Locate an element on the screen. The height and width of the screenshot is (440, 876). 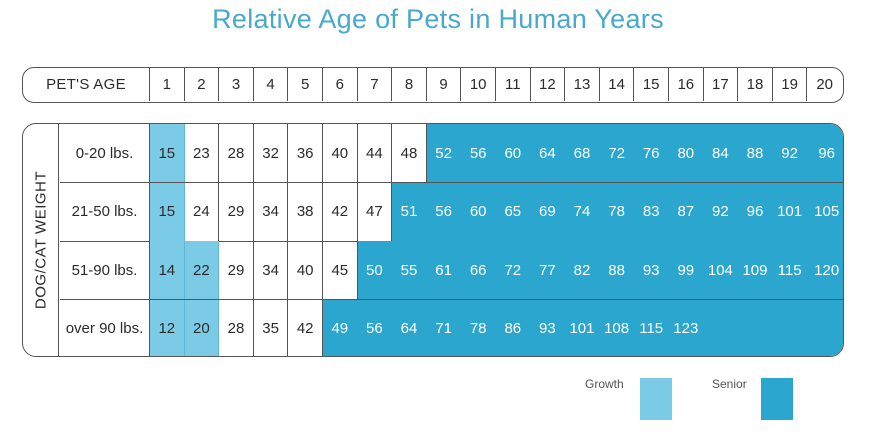
value-cell: 87 is located at coordinates (686, 211).